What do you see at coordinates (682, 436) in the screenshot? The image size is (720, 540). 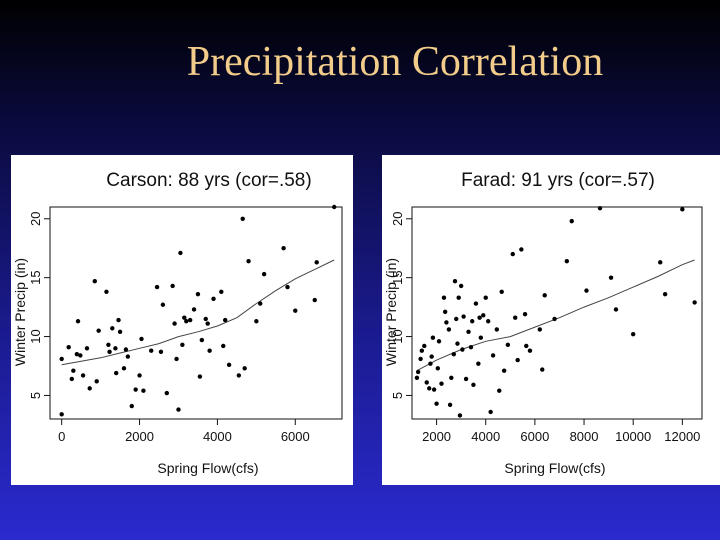 I see `x-tick-label: 12000` at bounding box center [682, 436].